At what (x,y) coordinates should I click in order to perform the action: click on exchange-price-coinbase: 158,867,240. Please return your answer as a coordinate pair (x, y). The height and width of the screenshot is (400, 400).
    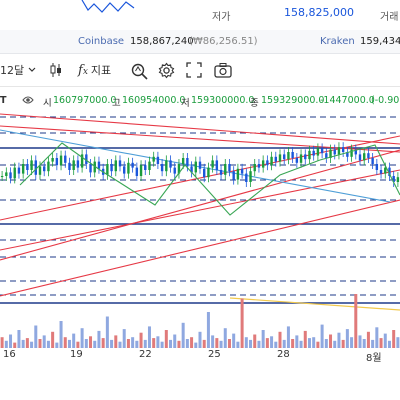
    Looking at the image, I should click on (162, 41).